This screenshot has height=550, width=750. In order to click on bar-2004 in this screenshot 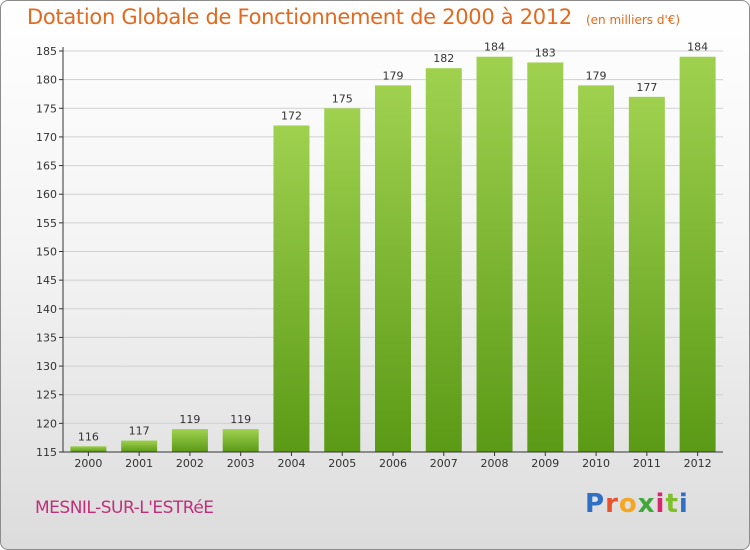, I will do `click(291, 288)`.